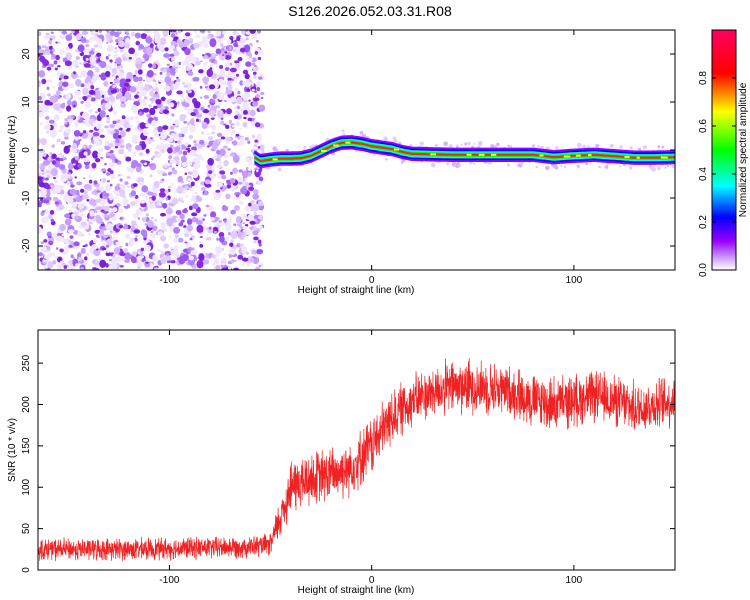 This screenshot has height=600, width=750. Describe the element at coordinates (26, 570) in the screenshot. I see `ytick-label: 0` at that location.